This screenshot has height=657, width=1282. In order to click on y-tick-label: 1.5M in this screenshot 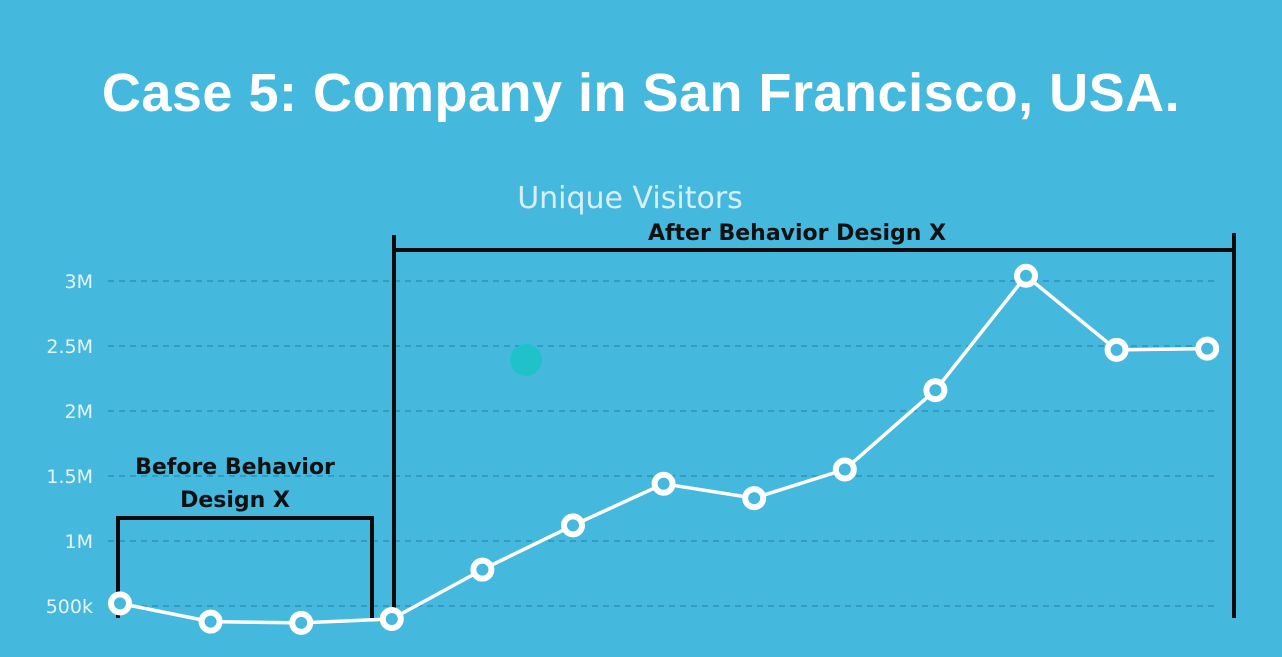, I will do `click(69, 477)`.